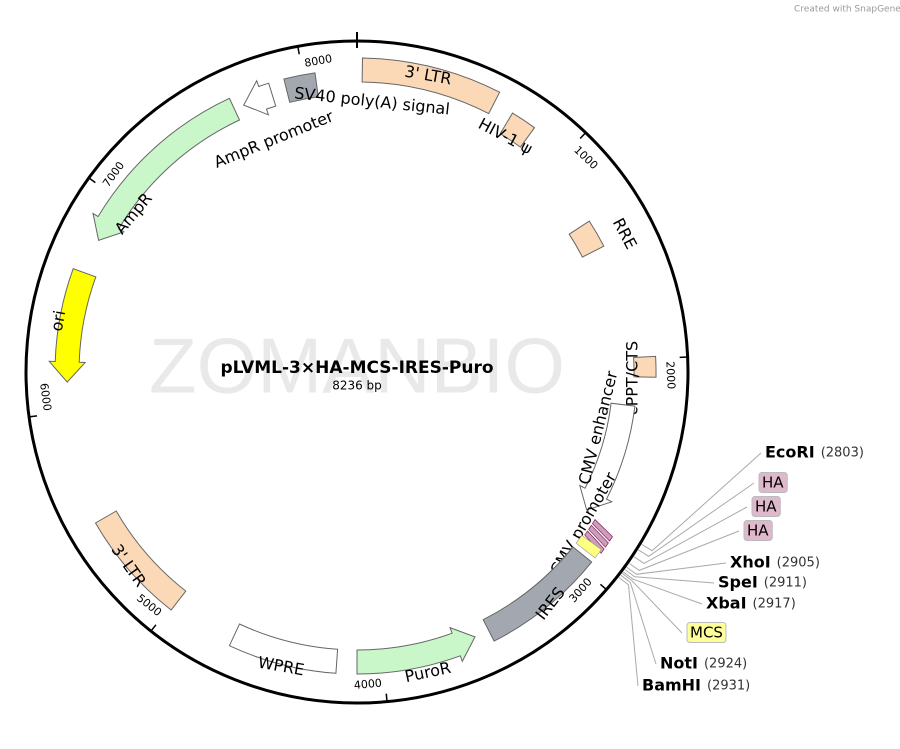 The height and width of the screenshot is (749, 900). Describe the element at coordinates (798, 563) in the screenshot. I see `site-position: (2905)` at that location.